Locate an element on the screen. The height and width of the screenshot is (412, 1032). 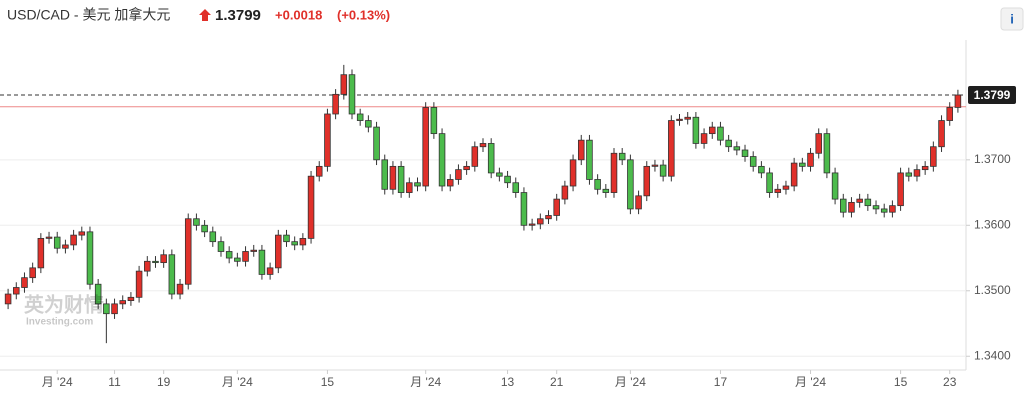
last-price-label: 1.3799 is located at coordinates (992, 95).